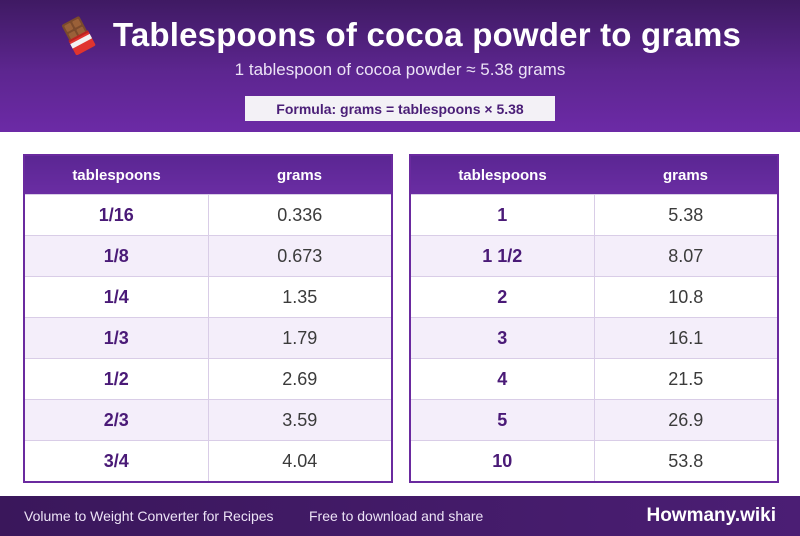 This screenshot has height=536, width=800. What do you see at coordinates (117, 338) in the screenshot?
I see `tablespoons-cell: 1/3` at bounding box center [117, 338].